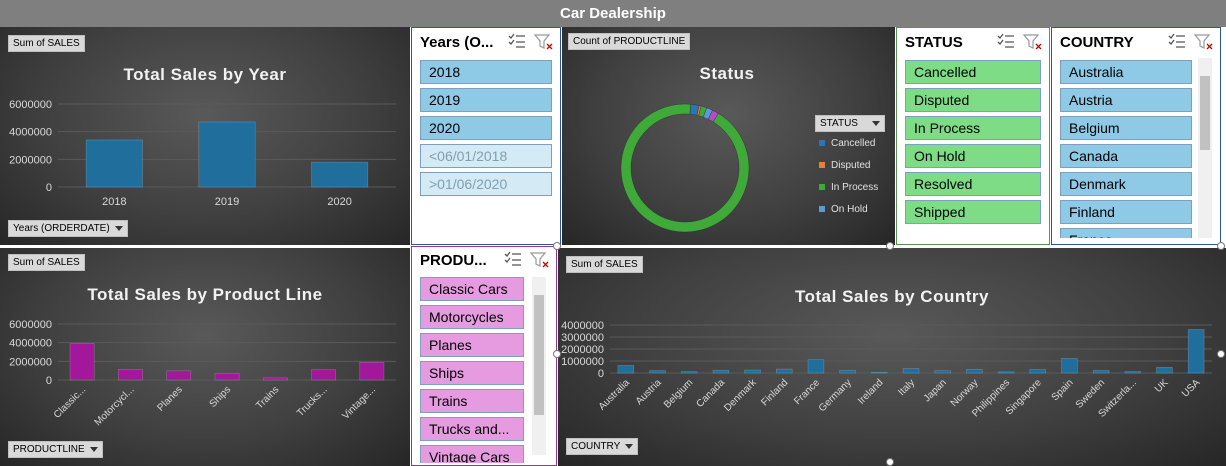  I want to click on country-slicer-item: Denmark, so click(1126, 184).